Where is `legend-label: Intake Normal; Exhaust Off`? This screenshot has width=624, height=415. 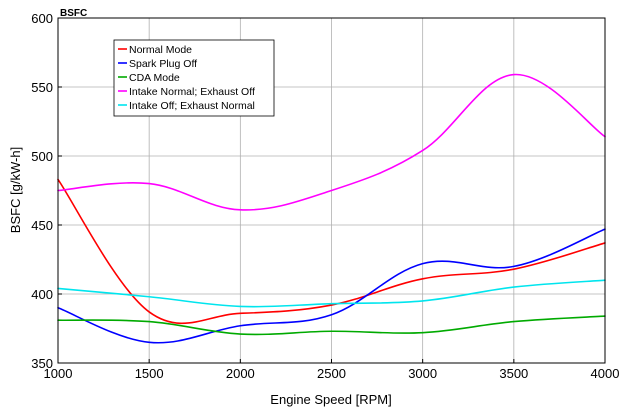
legend-label: Intake Normal; Exhaust Off is located at coordinates (192, 92).